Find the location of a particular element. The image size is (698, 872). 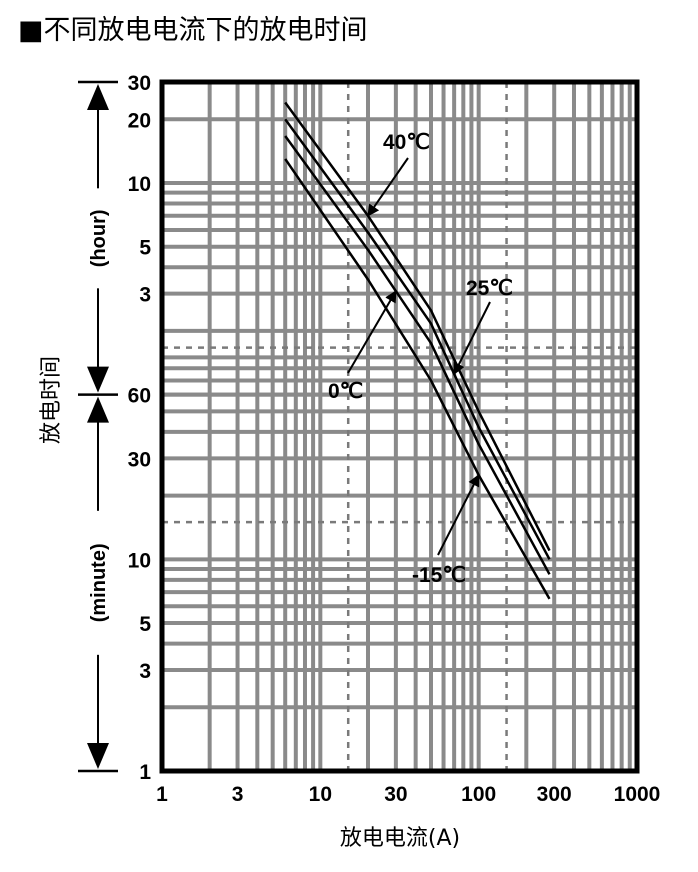

annotations: 40℃ 25℃ 0℃ -15℃ is located at coordinates (420, 359).